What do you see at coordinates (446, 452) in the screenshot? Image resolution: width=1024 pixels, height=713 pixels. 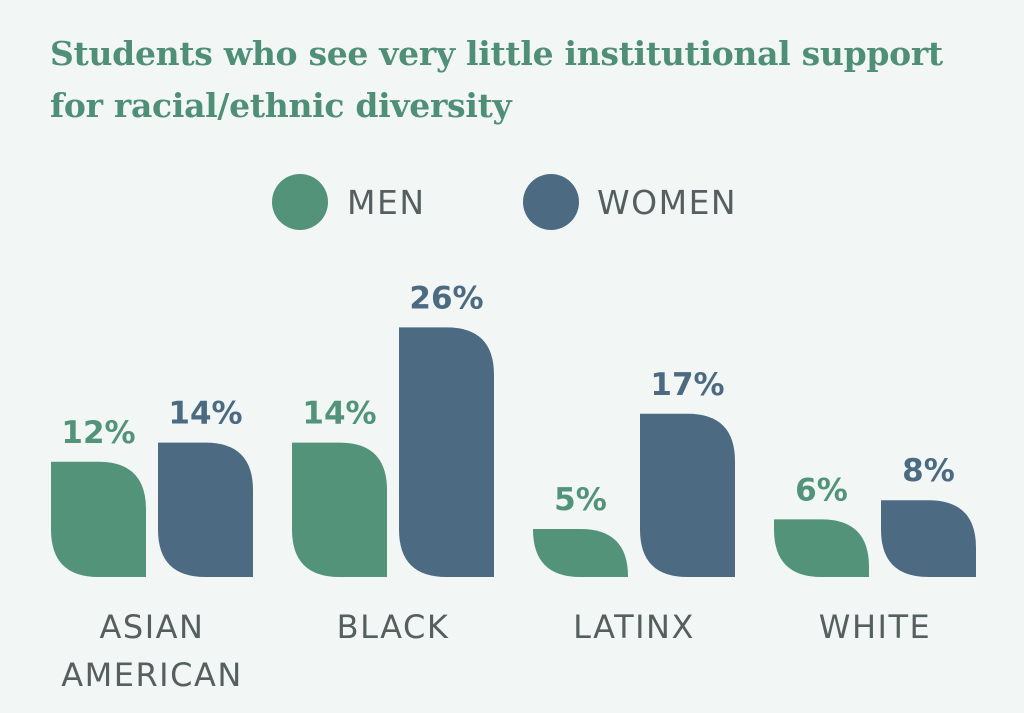 I see `bar-women-black` at bounding box center [446, 452].